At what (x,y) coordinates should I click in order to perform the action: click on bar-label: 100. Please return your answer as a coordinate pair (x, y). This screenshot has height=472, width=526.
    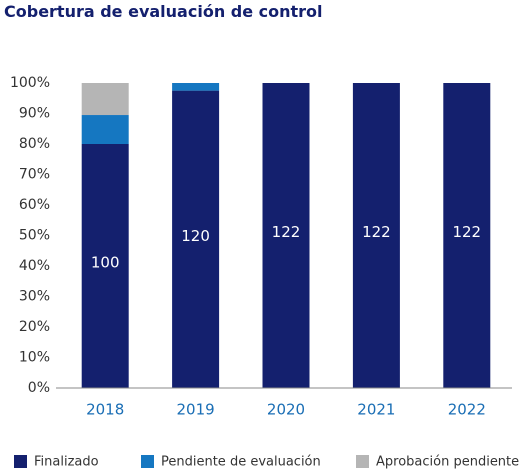
    Looking at the image, I should click on (105, 263).